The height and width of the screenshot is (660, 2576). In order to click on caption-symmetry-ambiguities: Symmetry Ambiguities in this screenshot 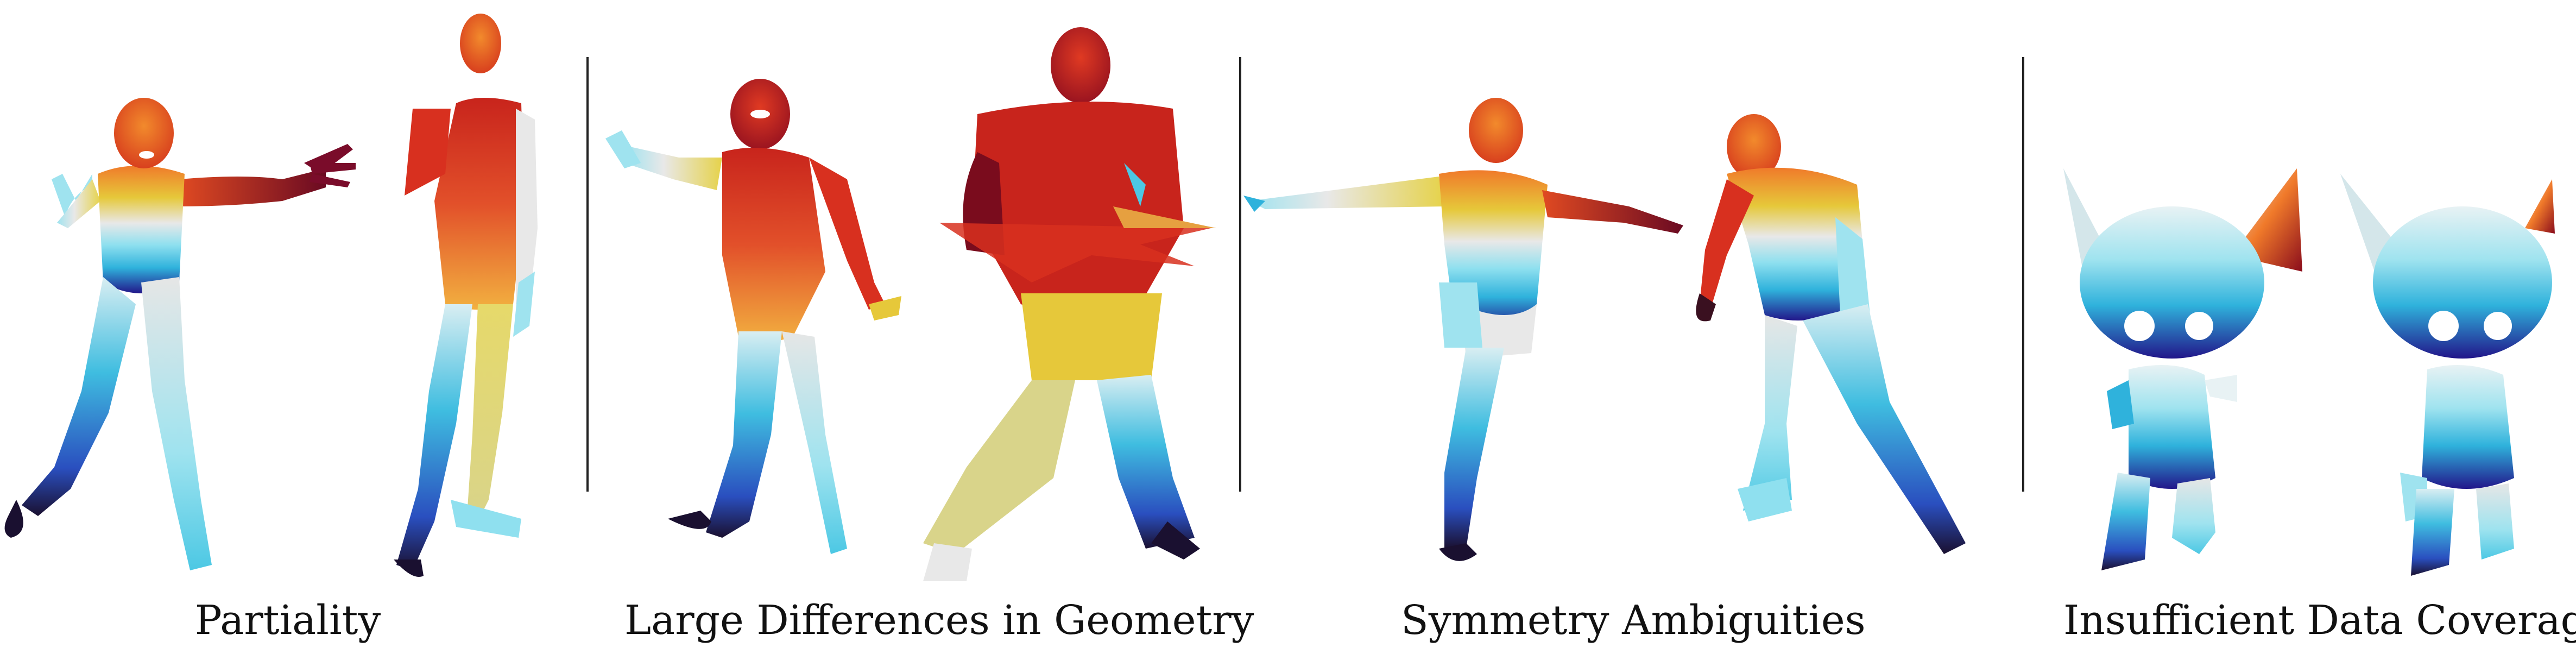, I will do `click(1633, 620)`.